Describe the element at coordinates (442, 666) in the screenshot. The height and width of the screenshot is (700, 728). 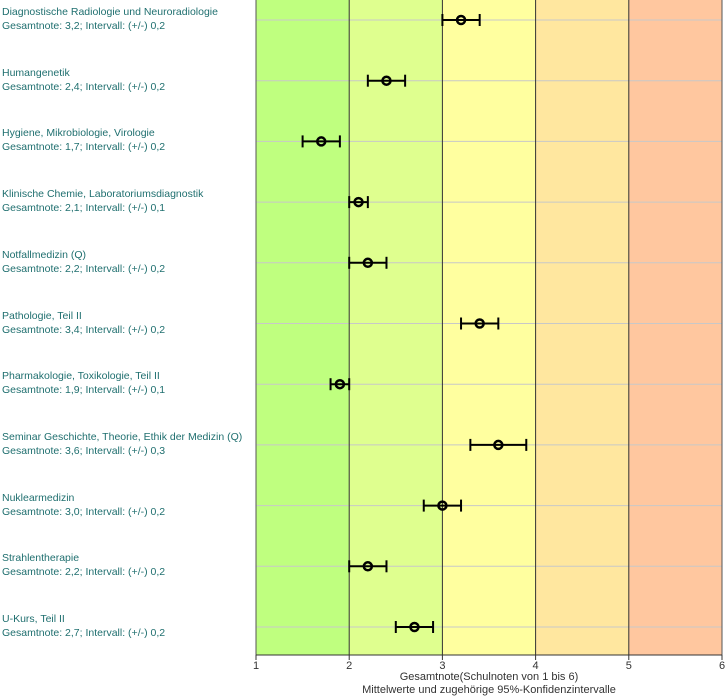
I see `x-tick-label: 3` at that location.